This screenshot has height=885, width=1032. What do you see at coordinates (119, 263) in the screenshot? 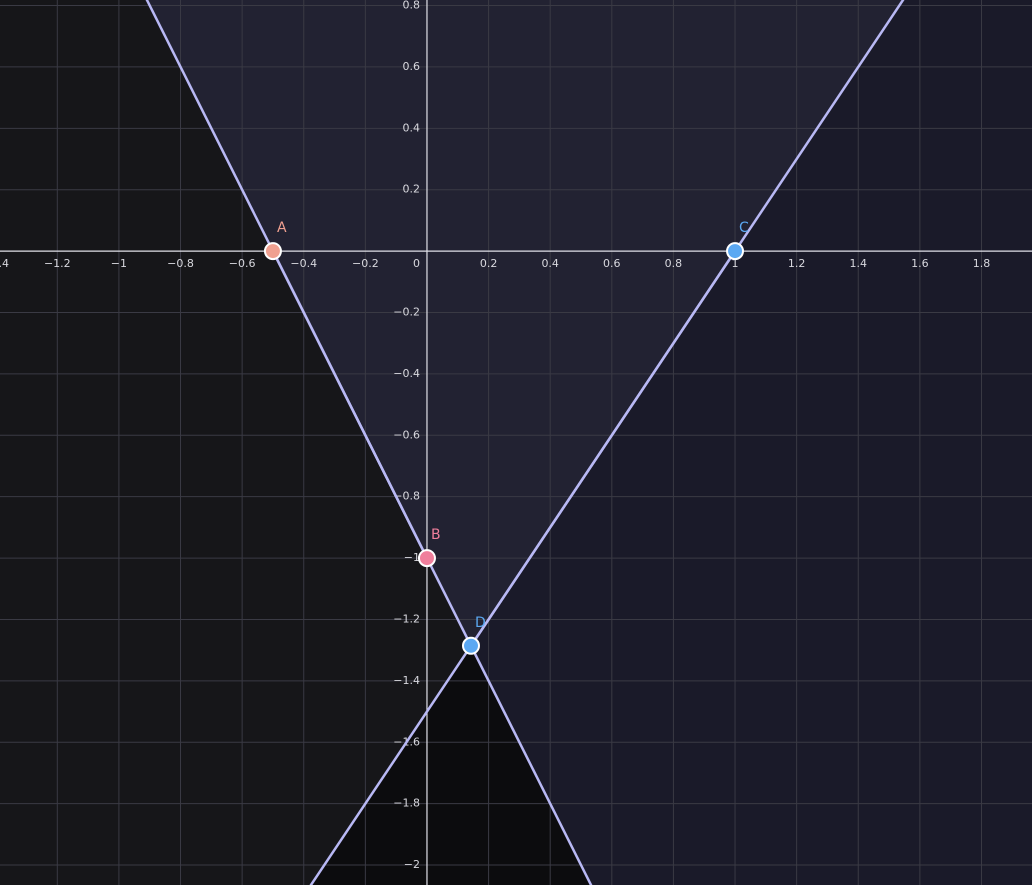
I see `x-tick-label: −1` at bounding box center [119, 263].